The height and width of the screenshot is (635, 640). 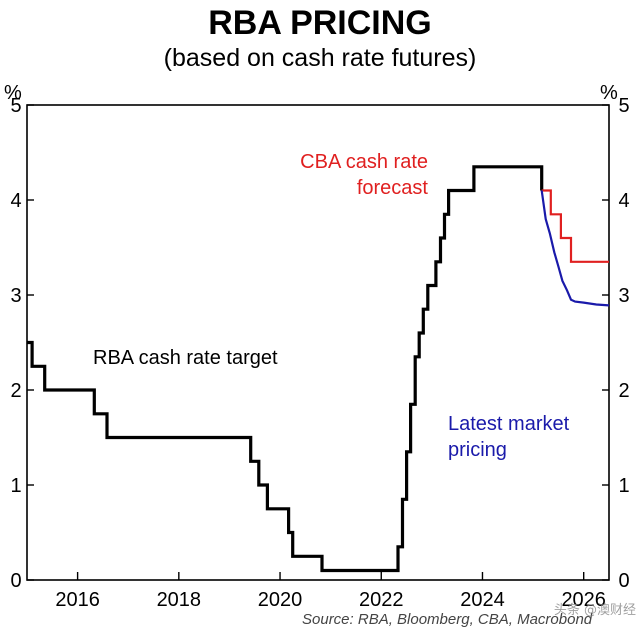 What do you see at coordinates (623, 106) in the screenshot?
I see `y-tick-label-right: 5` at bounding box center [623, 106].